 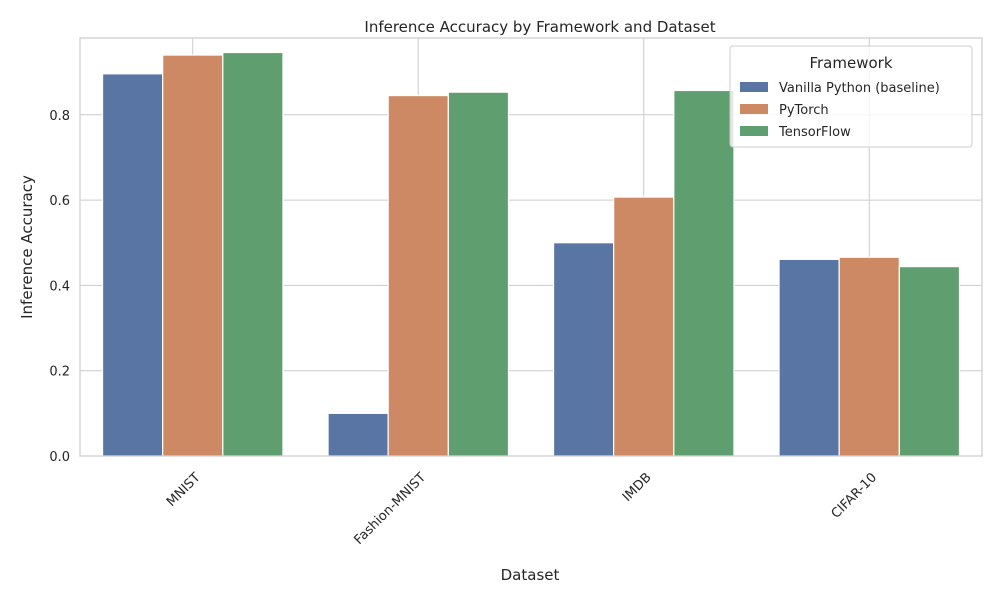 I want to click on y-tick-label: 0.0, so click(x=59, y=457).